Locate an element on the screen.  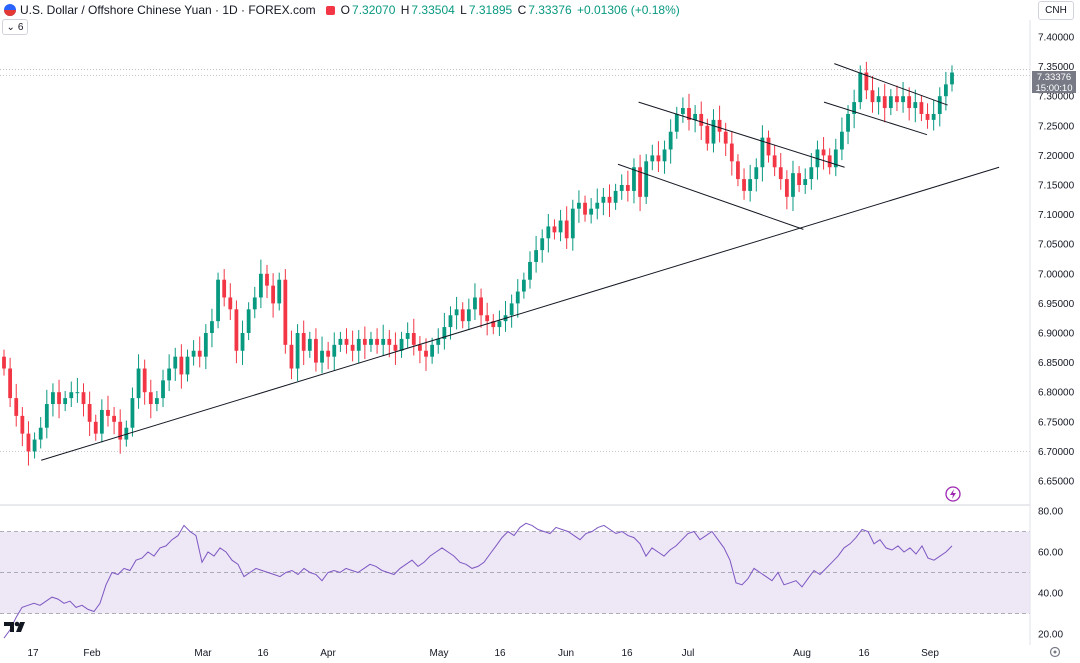
lightning-icon is located at coordinates (953, 494).